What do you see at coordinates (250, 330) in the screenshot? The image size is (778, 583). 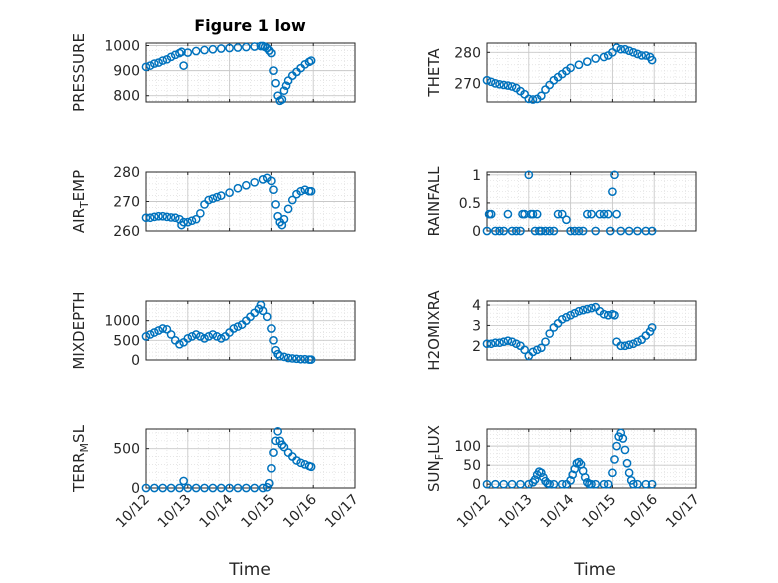 I see `subplot-5-axes-box` at bounding box center [250, 330].